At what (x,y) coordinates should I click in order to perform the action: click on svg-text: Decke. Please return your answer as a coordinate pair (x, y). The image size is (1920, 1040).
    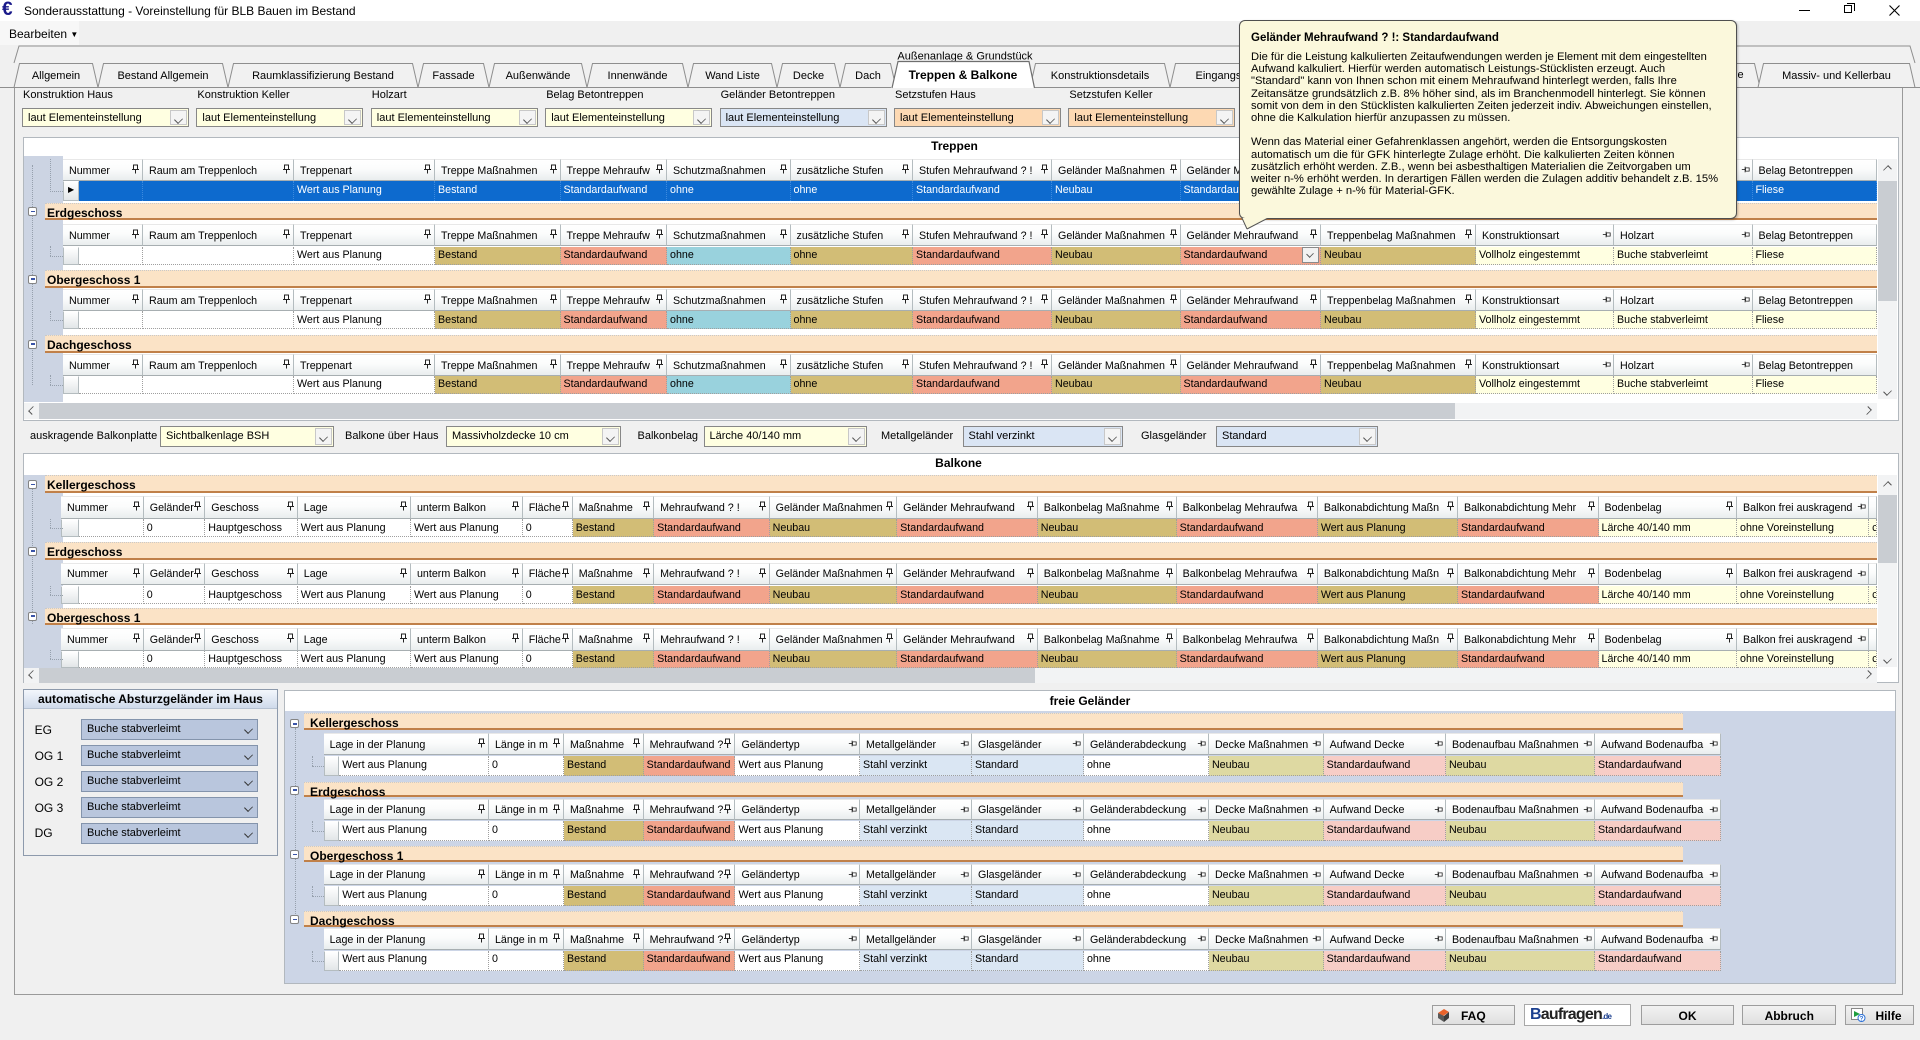
    Looking at the image, I should click on (808, 76).